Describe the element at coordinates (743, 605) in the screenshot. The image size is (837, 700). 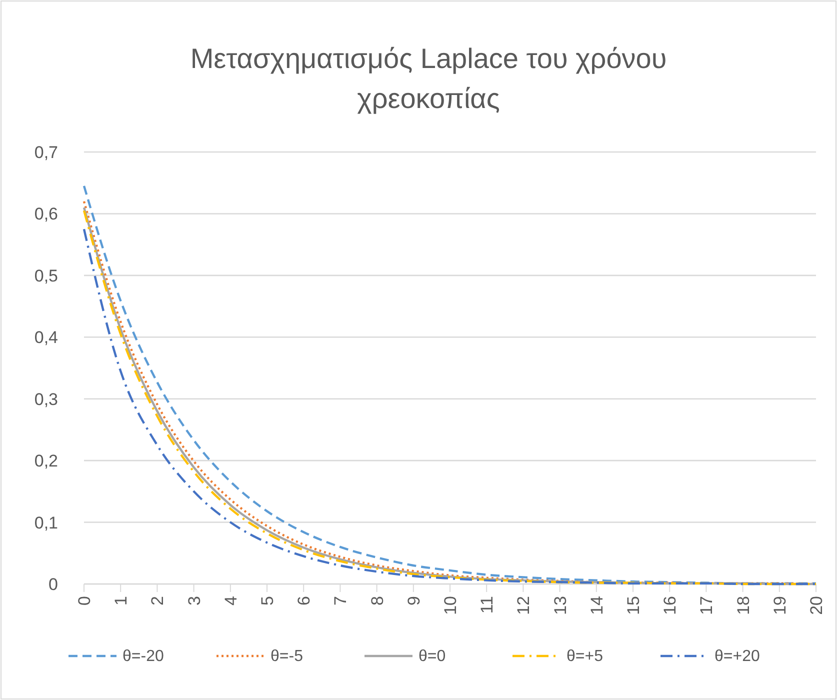
I see `x-tick-label: 18` at that location.